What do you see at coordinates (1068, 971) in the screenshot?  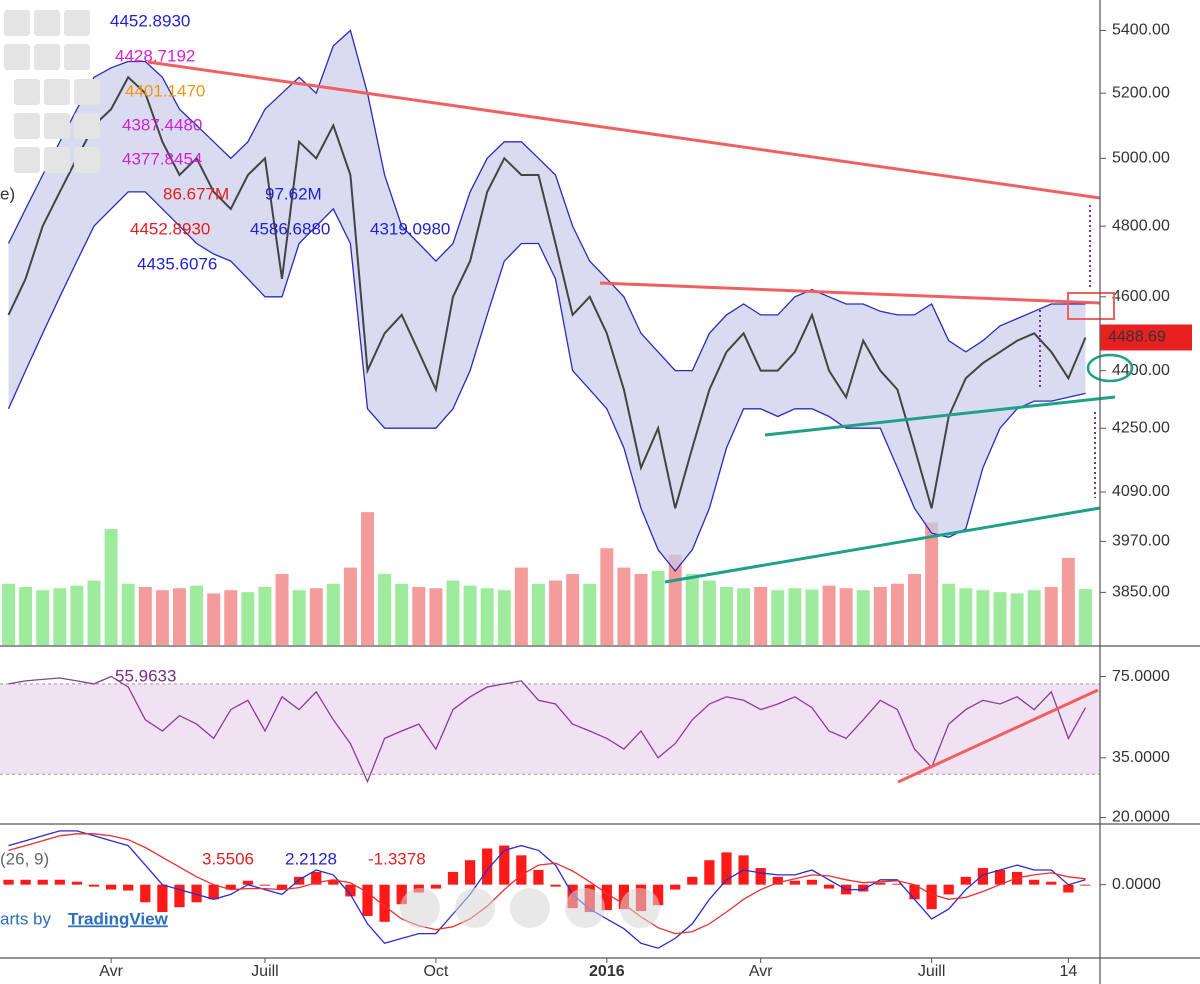 I see `x-tick-label: 14` at bounding box center [1068, 971].